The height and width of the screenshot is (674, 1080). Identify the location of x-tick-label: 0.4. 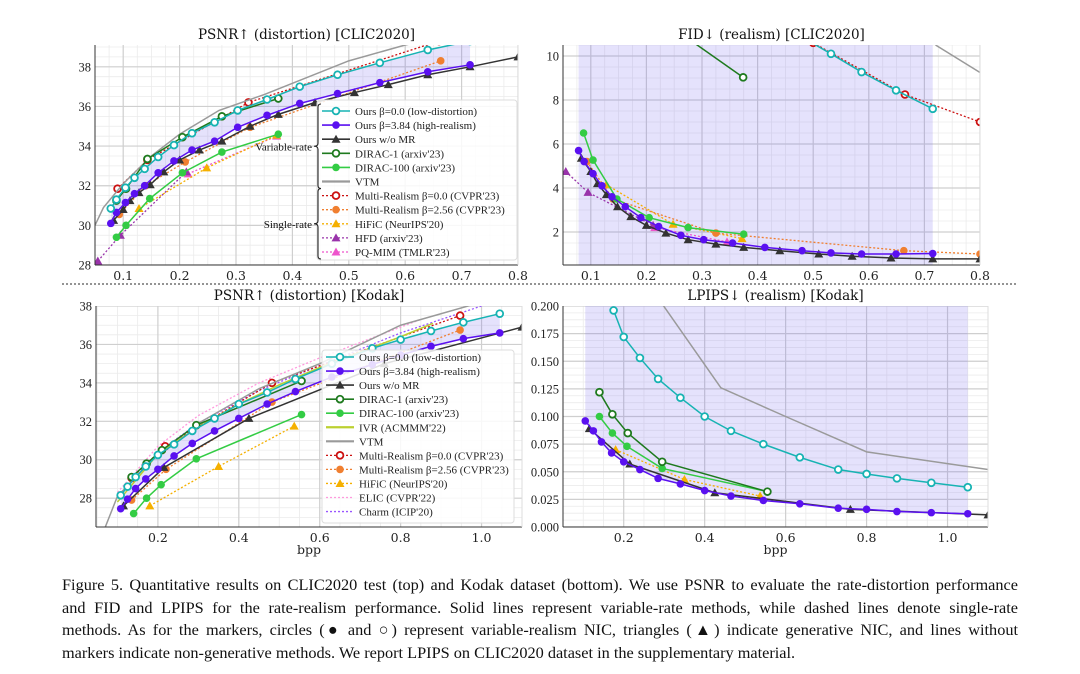
(239, 537).